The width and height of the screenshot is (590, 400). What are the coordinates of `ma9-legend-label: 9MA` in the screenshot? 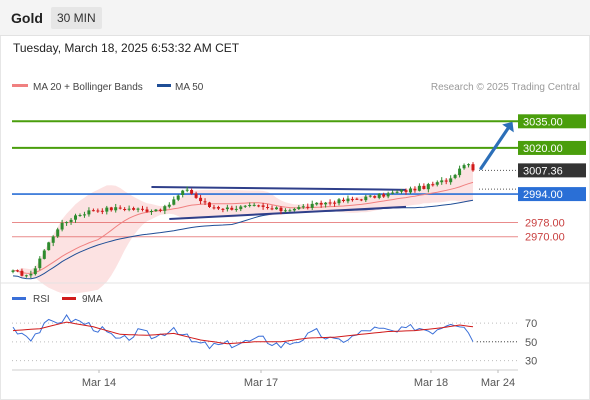 It's located at (92, 299).